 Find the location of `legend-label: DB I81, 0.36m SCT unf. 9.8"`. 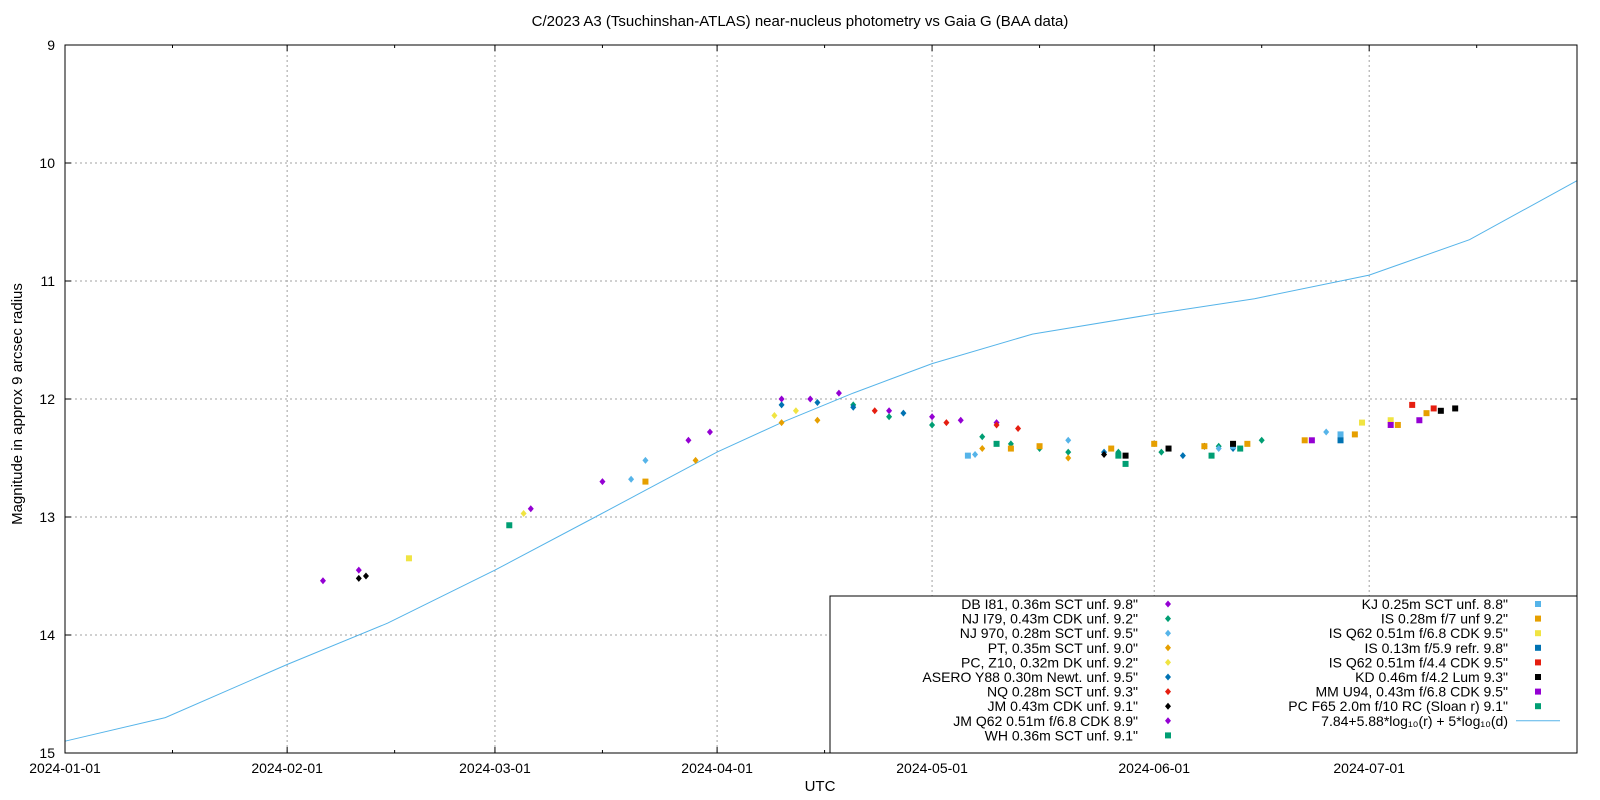

legend-label: DB I81, 0.36m SCT unf. 9.8" is located at coordinates (1049, 604).